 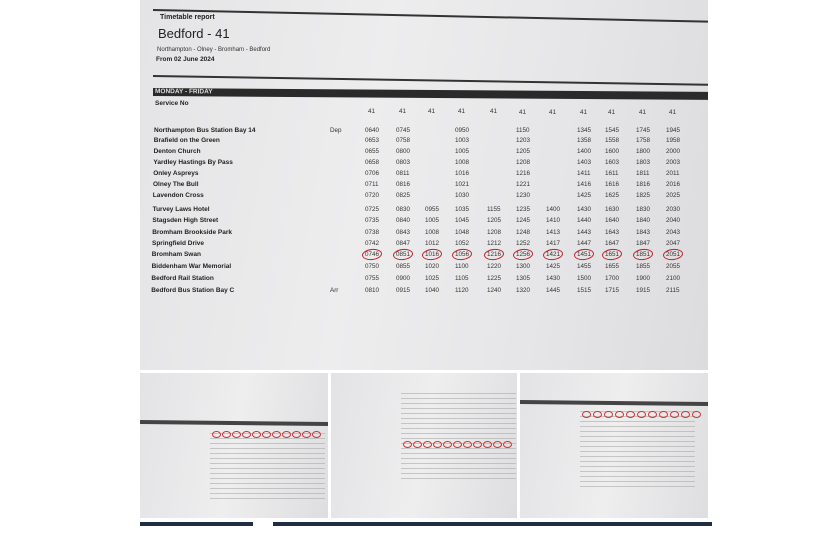 What do you see at coordinates (181, 209) in the screenshot?
I see `stop-name: Turvey Laws Hotel` at bounding box center [181, 209].